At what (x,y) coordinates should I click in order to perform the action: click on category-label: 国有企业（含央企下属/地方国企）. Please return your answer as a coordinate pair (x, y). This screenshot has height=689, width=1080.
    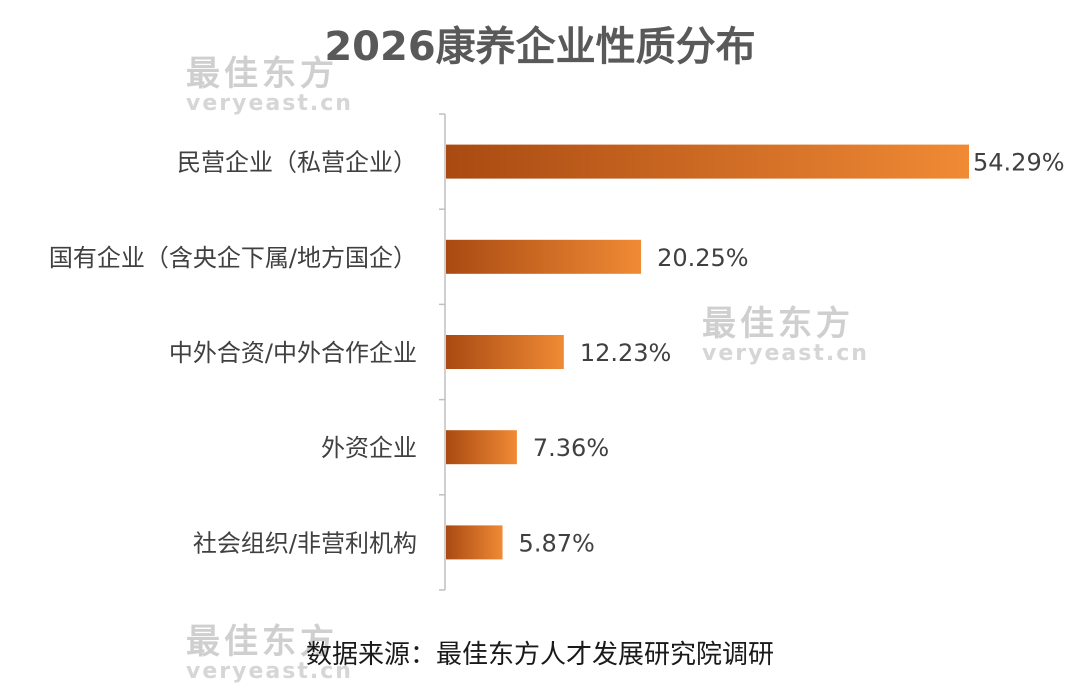
    Looking at the image, I should click on (233, 258).